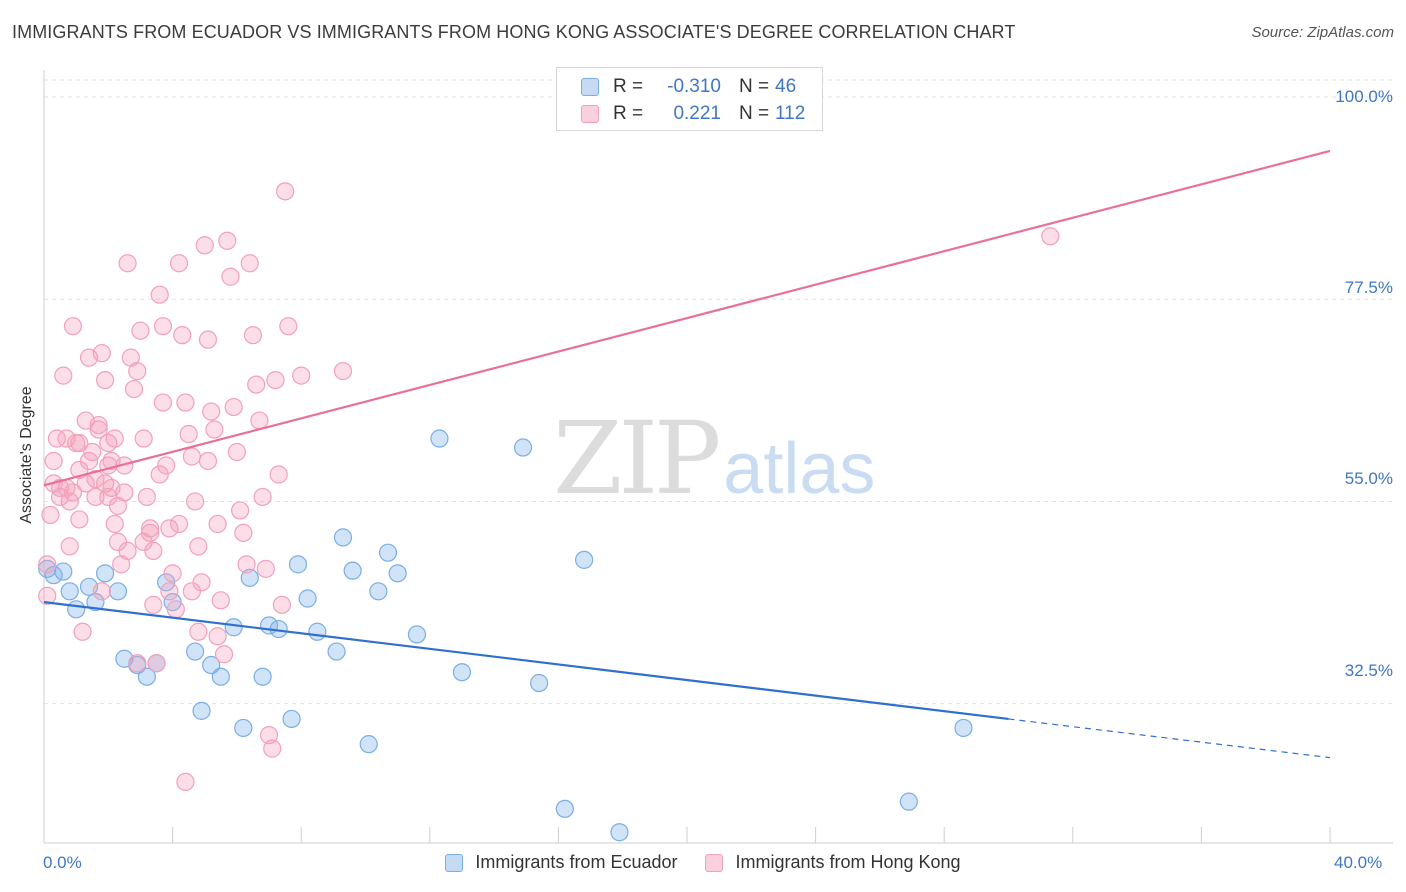  Describe the element at coordinates (1364, 96) in the screenshot. I see `y-tick-label: 100.0%` at that location.